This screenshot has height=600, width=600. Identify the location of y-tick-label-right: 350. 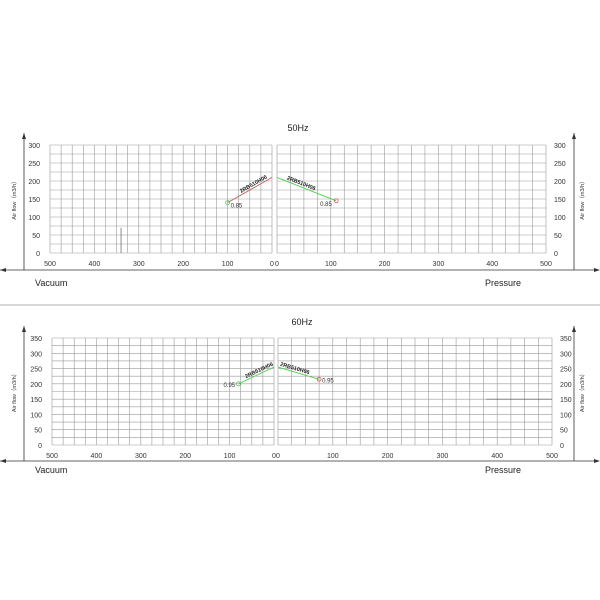
(566, 339).